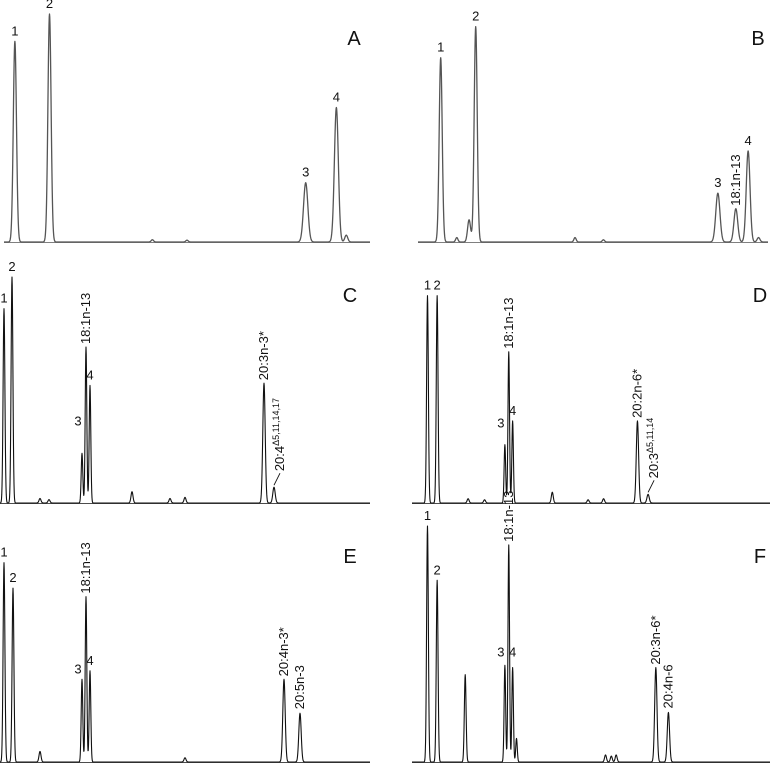  Describe the element at coordinates (650, 435) in the screenshot. I see `compound-annotation-superscript: Δ5,11,14` at that location.